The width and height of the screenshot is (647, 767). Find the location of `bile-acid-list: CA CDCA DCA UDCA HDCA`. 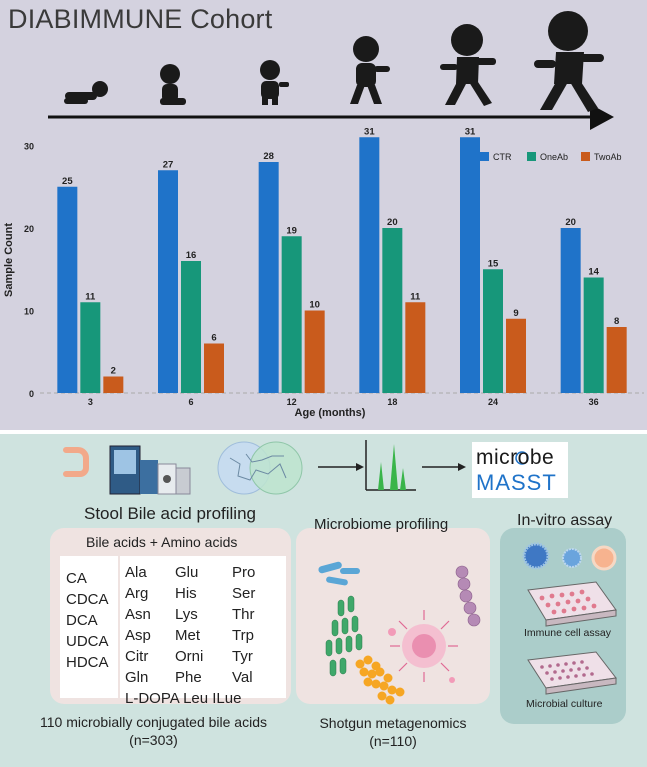

bile-acid-list: CA CDCA DCA UDCA HDCA is located at coordinates (87, 620).